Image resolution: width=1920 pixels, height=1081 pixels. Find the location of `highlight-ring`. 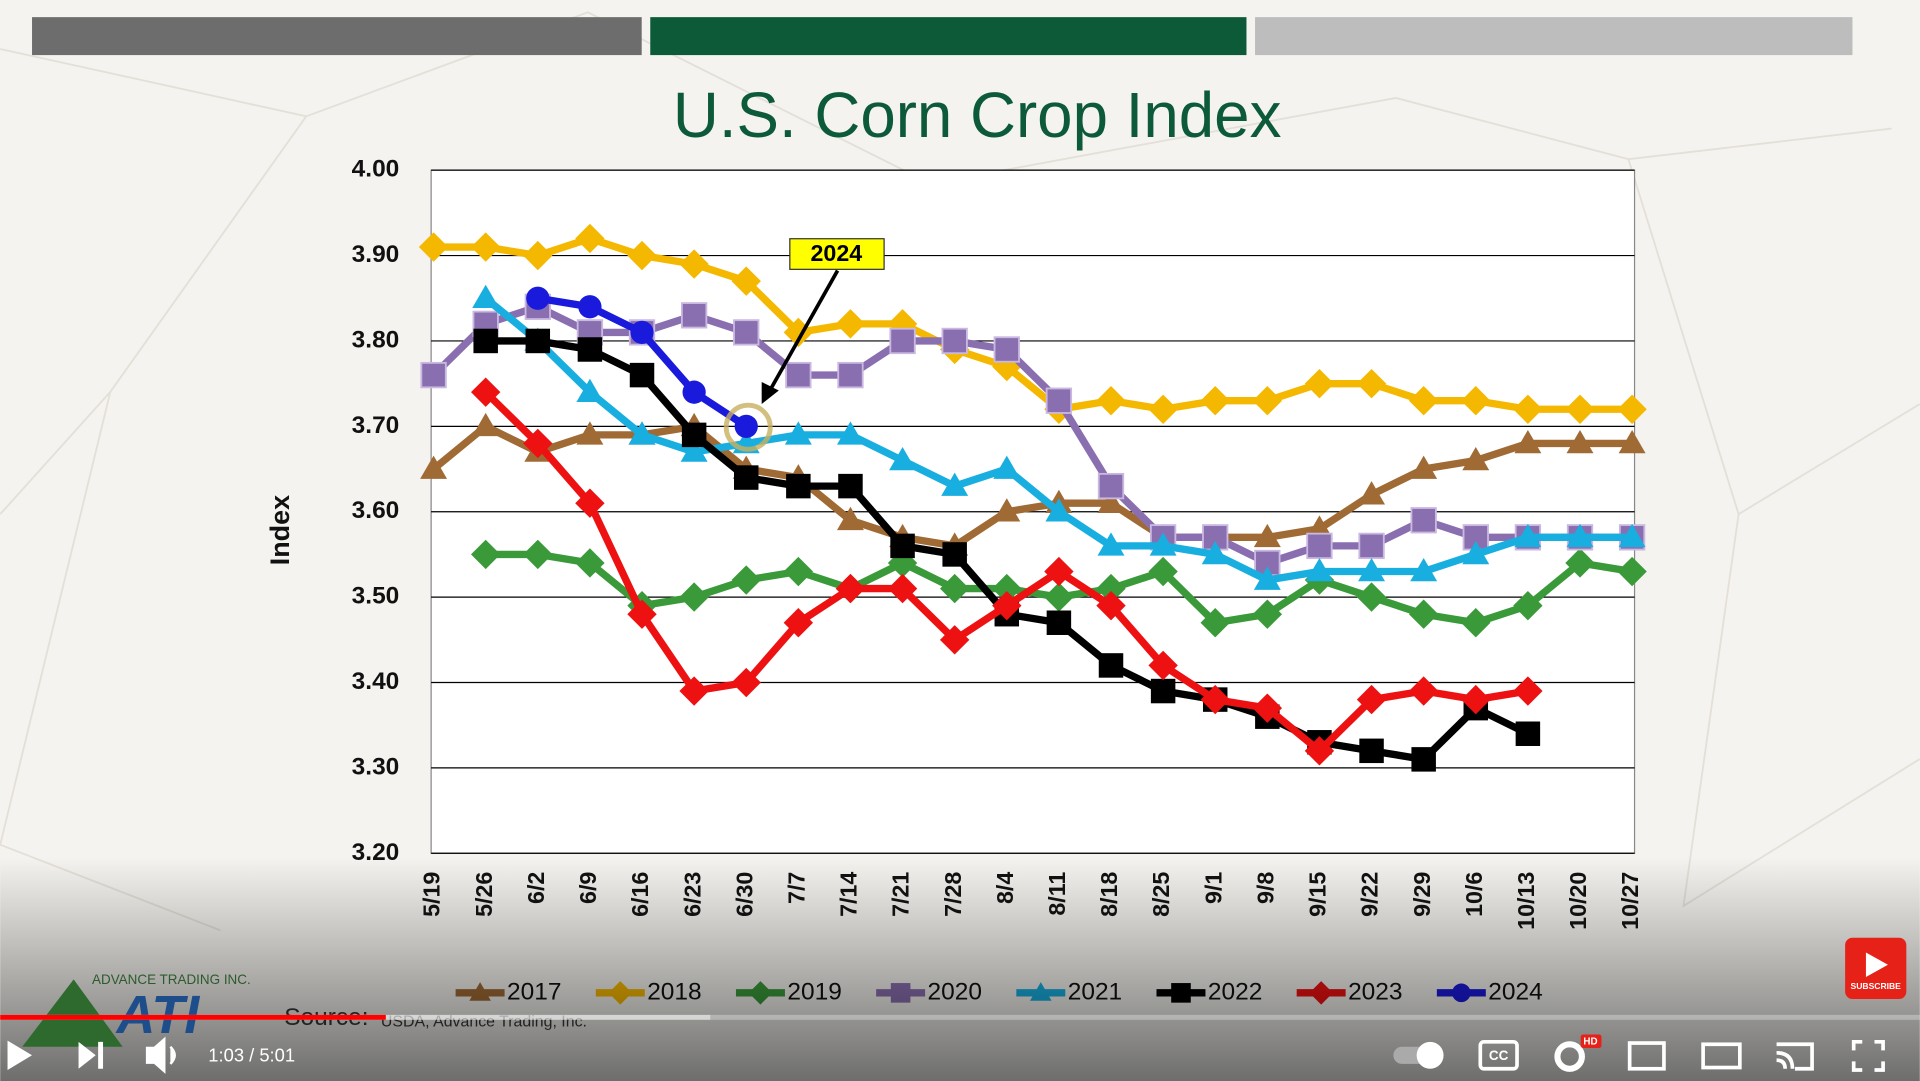

highlight-ring is located at coordinates (748, 427).